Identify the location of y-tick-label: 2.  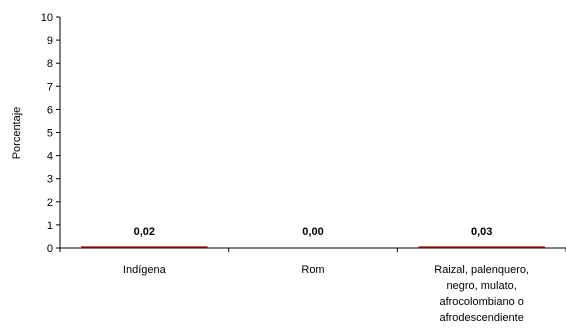
(50, 203).